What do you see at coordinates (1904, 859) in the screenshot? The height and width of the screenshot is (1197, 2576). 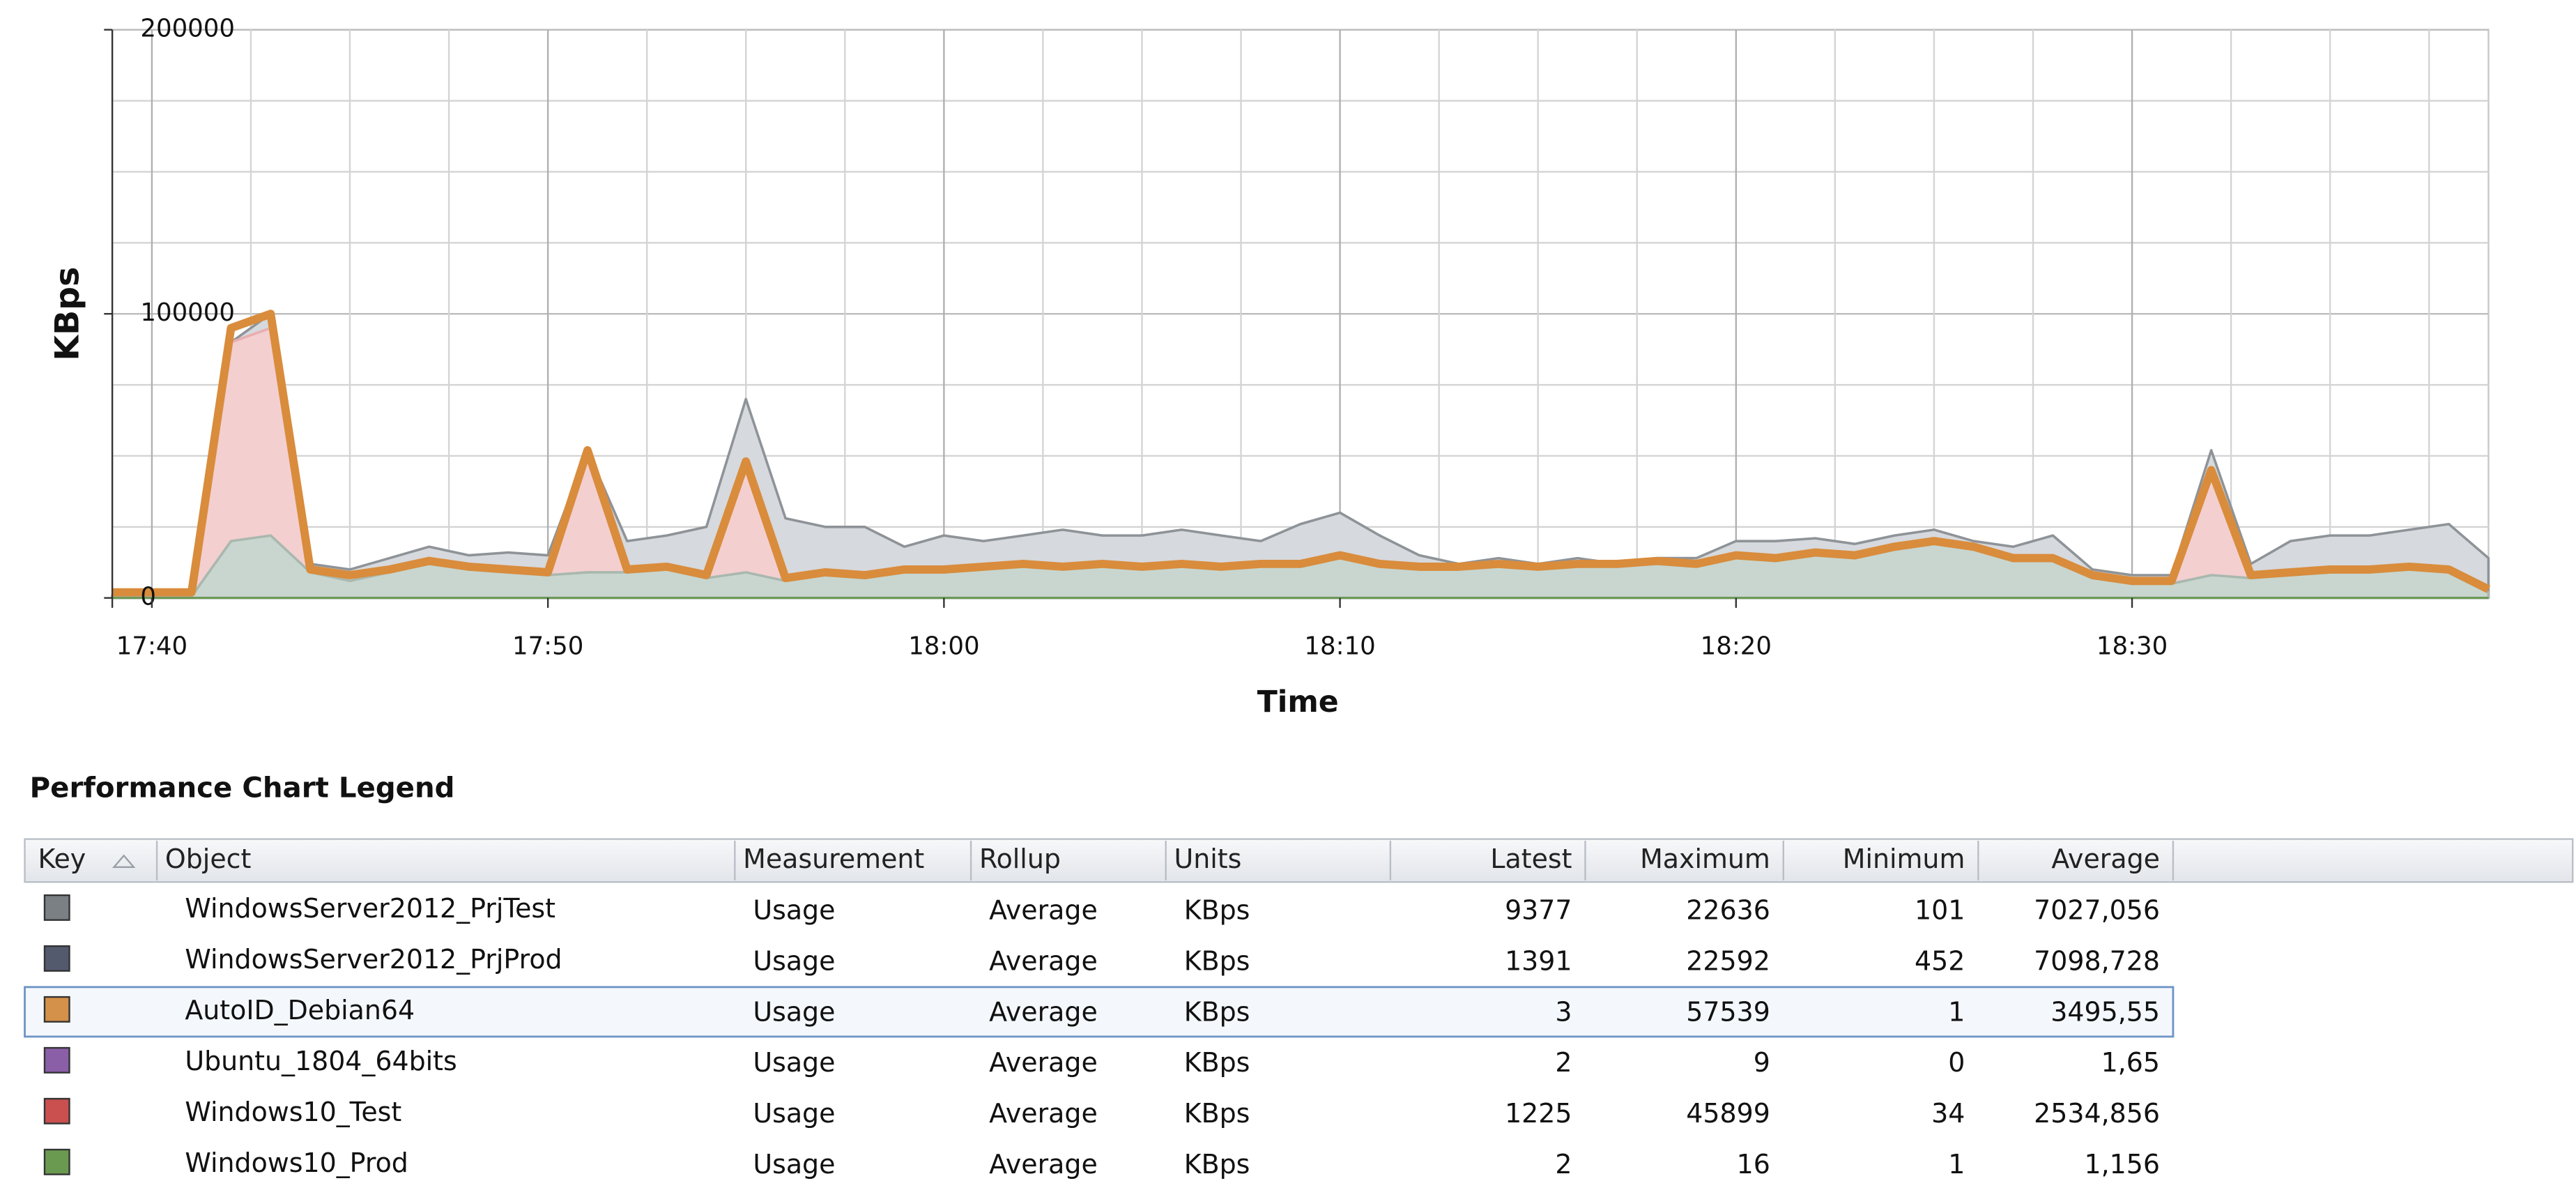 I see `column-header: Minimum` at bounding box center [1904, 859].